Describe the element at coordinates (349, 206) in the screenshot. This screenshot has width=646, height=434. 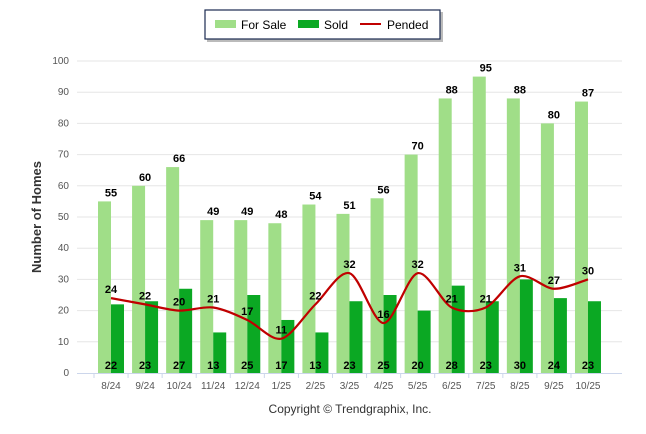
I see `label-for-sale: 51` at that location.